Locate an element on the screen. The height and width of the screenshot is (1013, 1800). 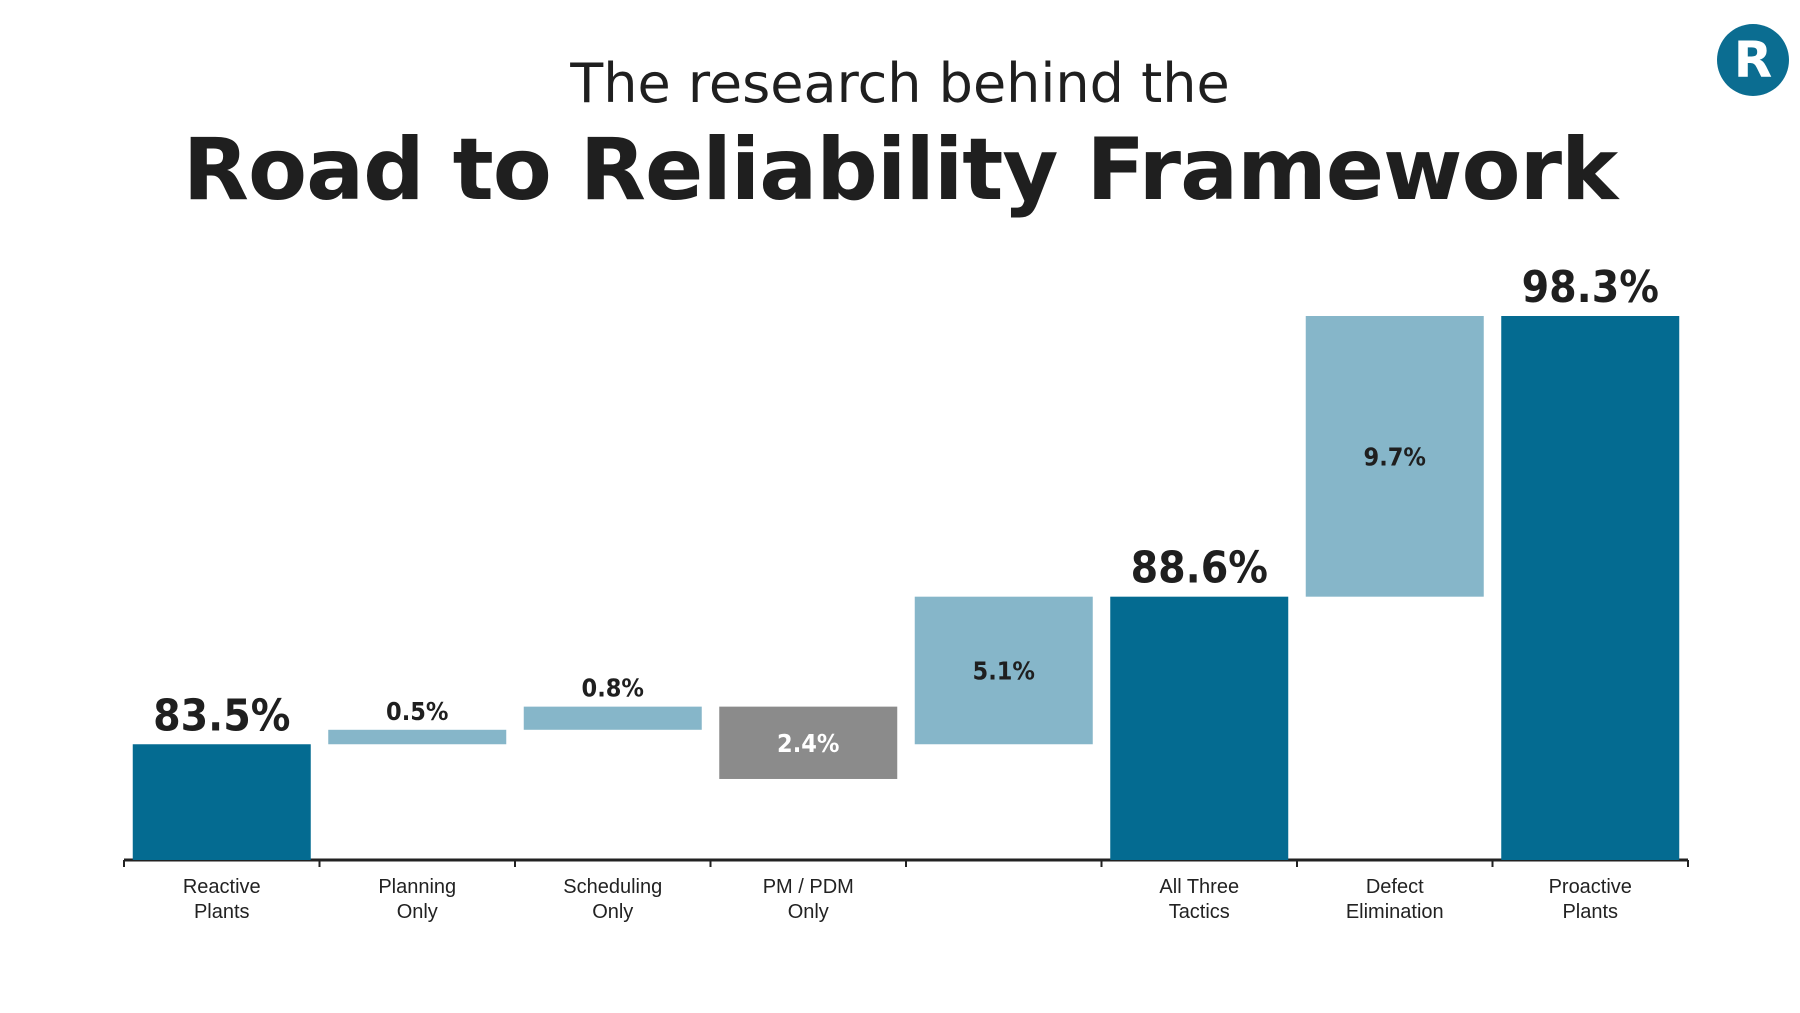
data-label: 2.4% is located at coordinates (808, 743).